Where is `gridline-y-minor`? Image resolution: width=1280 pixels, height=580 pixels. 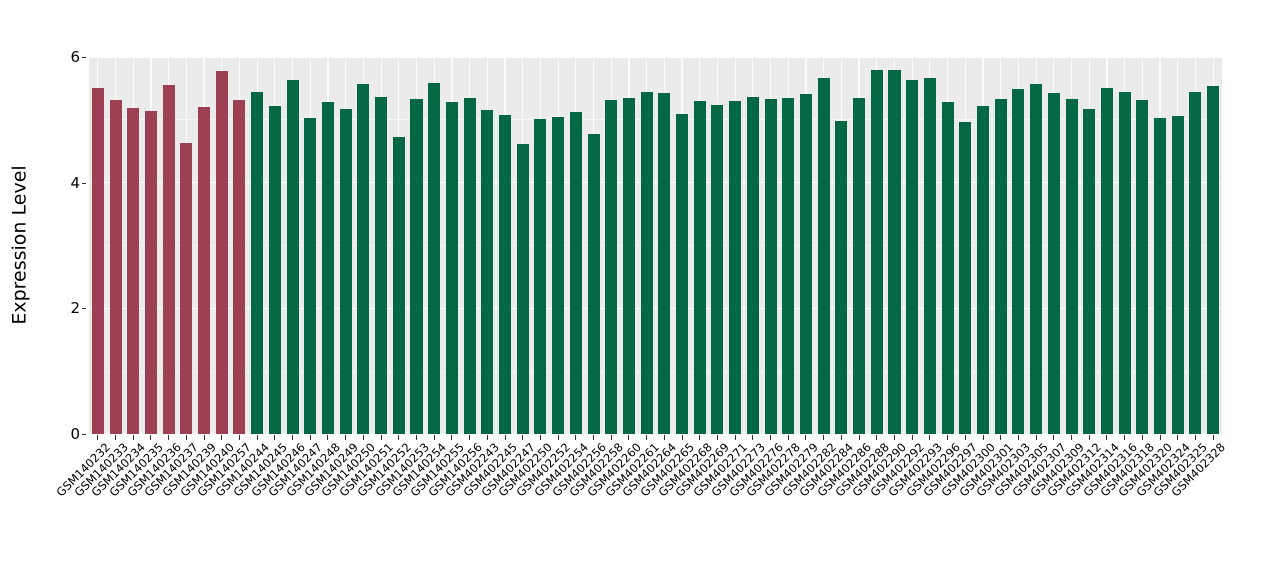 gridline-y-minor is located at coordinates (655, 120).